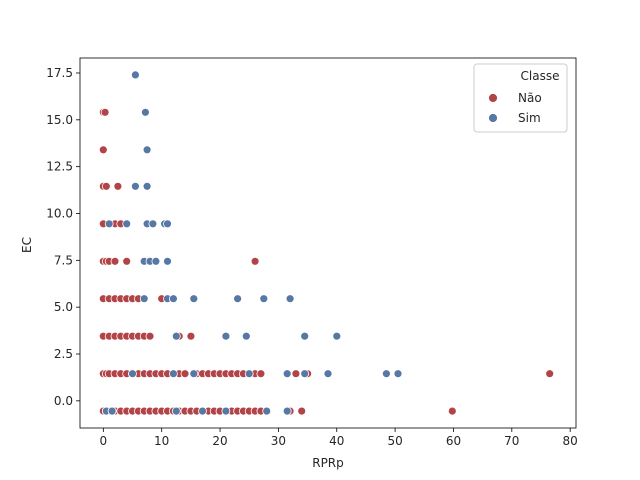  What do you see at coordinates (59, 120) in the screenshot?
I see `y-tick-label: 15.0` at bounding box center [59, 120].